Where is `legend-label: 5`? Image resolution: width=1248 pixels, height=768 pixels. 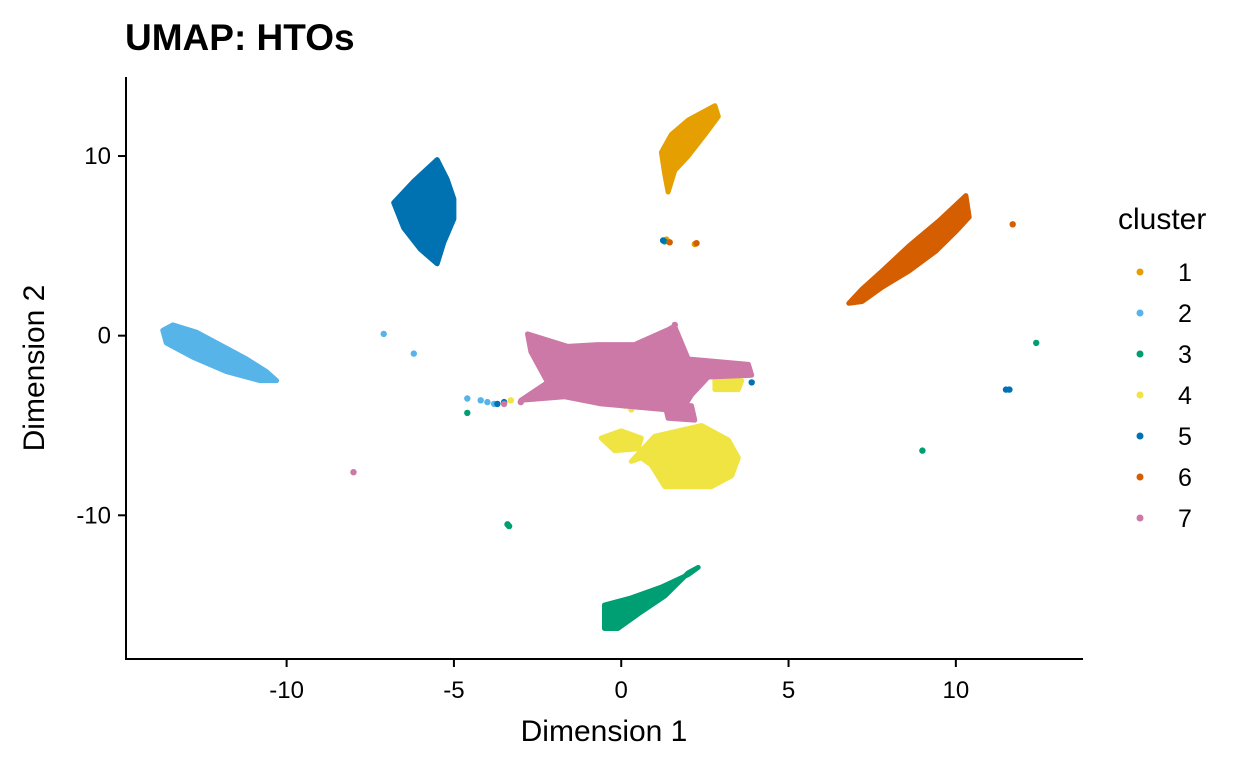 legend-label: 5 is located at coordinates (1185, 437).